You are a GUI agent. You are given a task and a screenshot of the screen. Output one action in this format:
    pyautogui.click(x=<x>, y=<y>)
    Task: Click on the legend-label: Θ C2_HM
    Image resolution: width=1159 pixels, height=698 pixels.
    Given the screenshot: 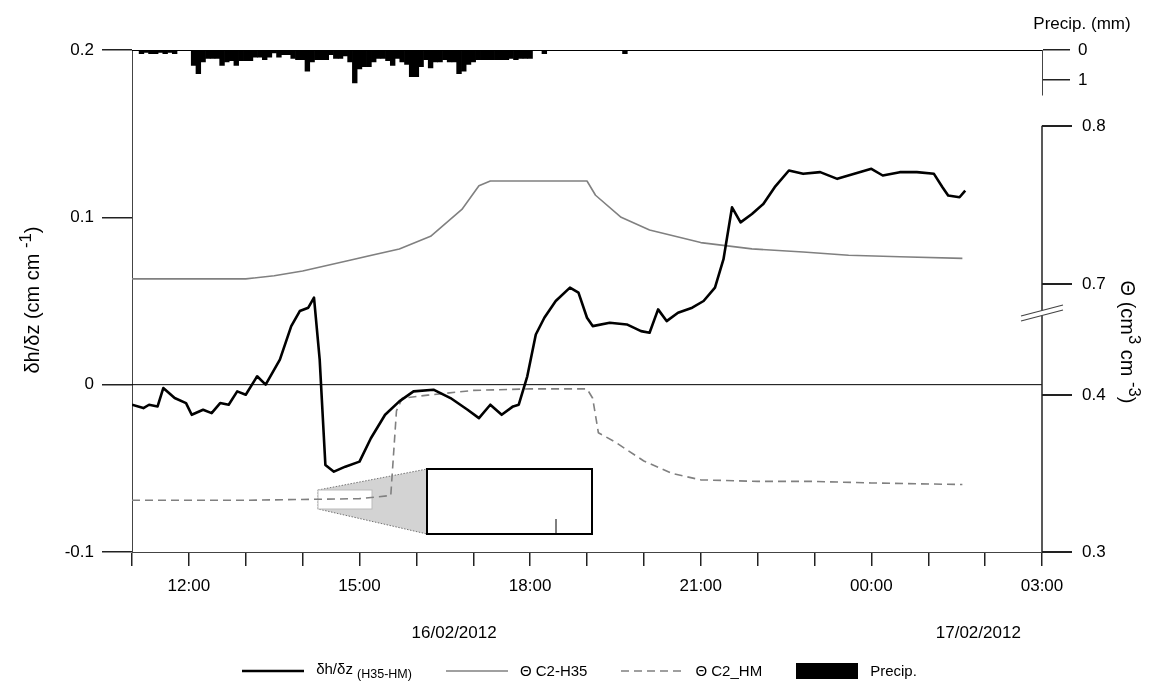 What is the action you would take?
    pyautogui.click(x=729, y=670)
    